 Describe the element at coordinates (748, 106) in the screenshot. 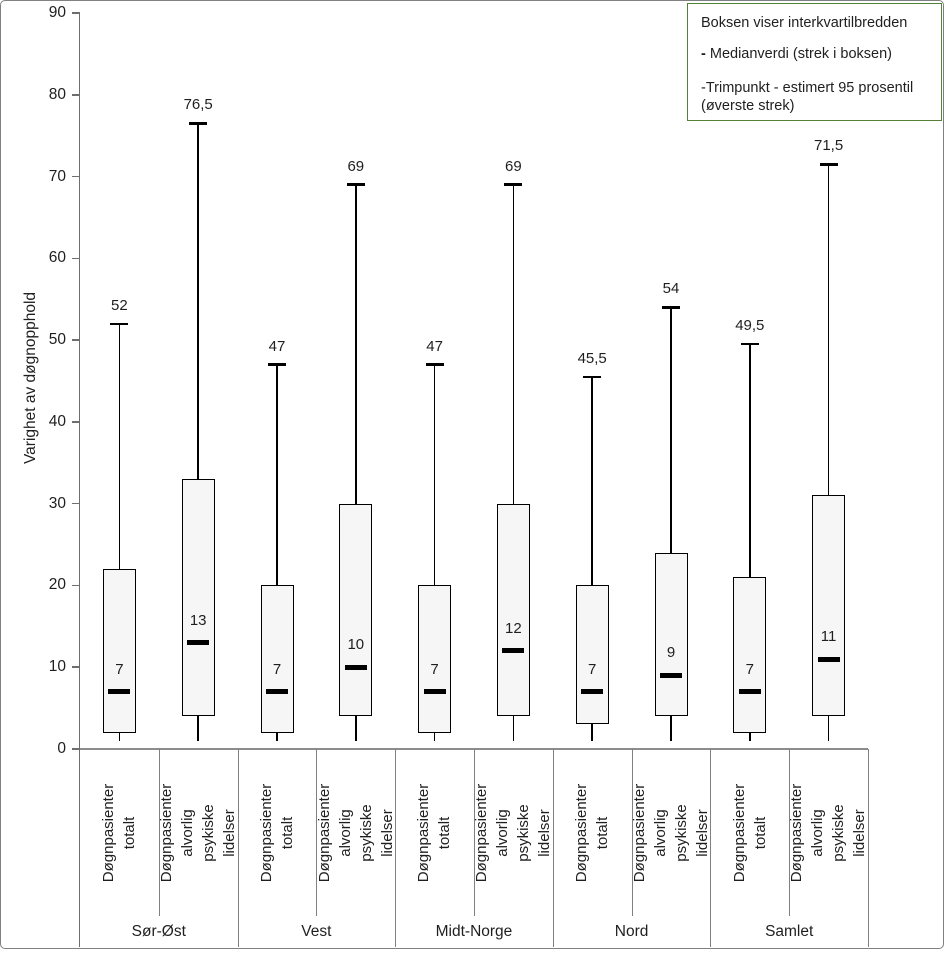

I see `legend-line-trimpoint-2: (øverste strek)` at that location.